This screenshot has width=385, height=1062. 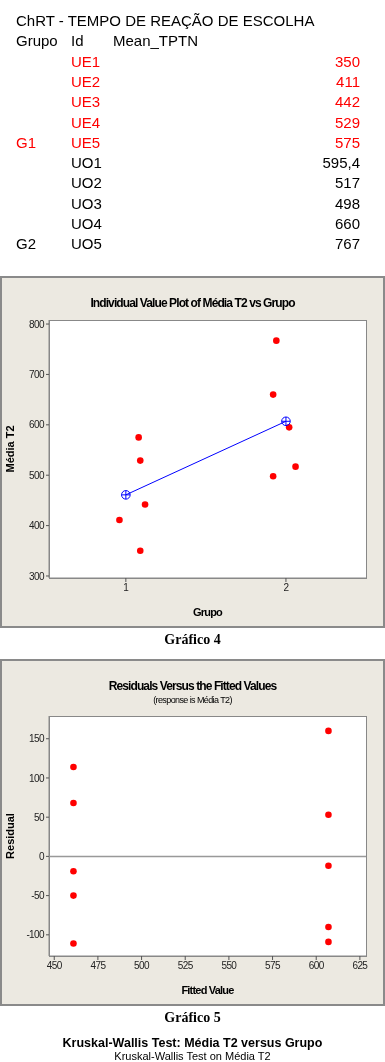 I want to click on text: Mean_TPTN, so click(x=156, y=41).